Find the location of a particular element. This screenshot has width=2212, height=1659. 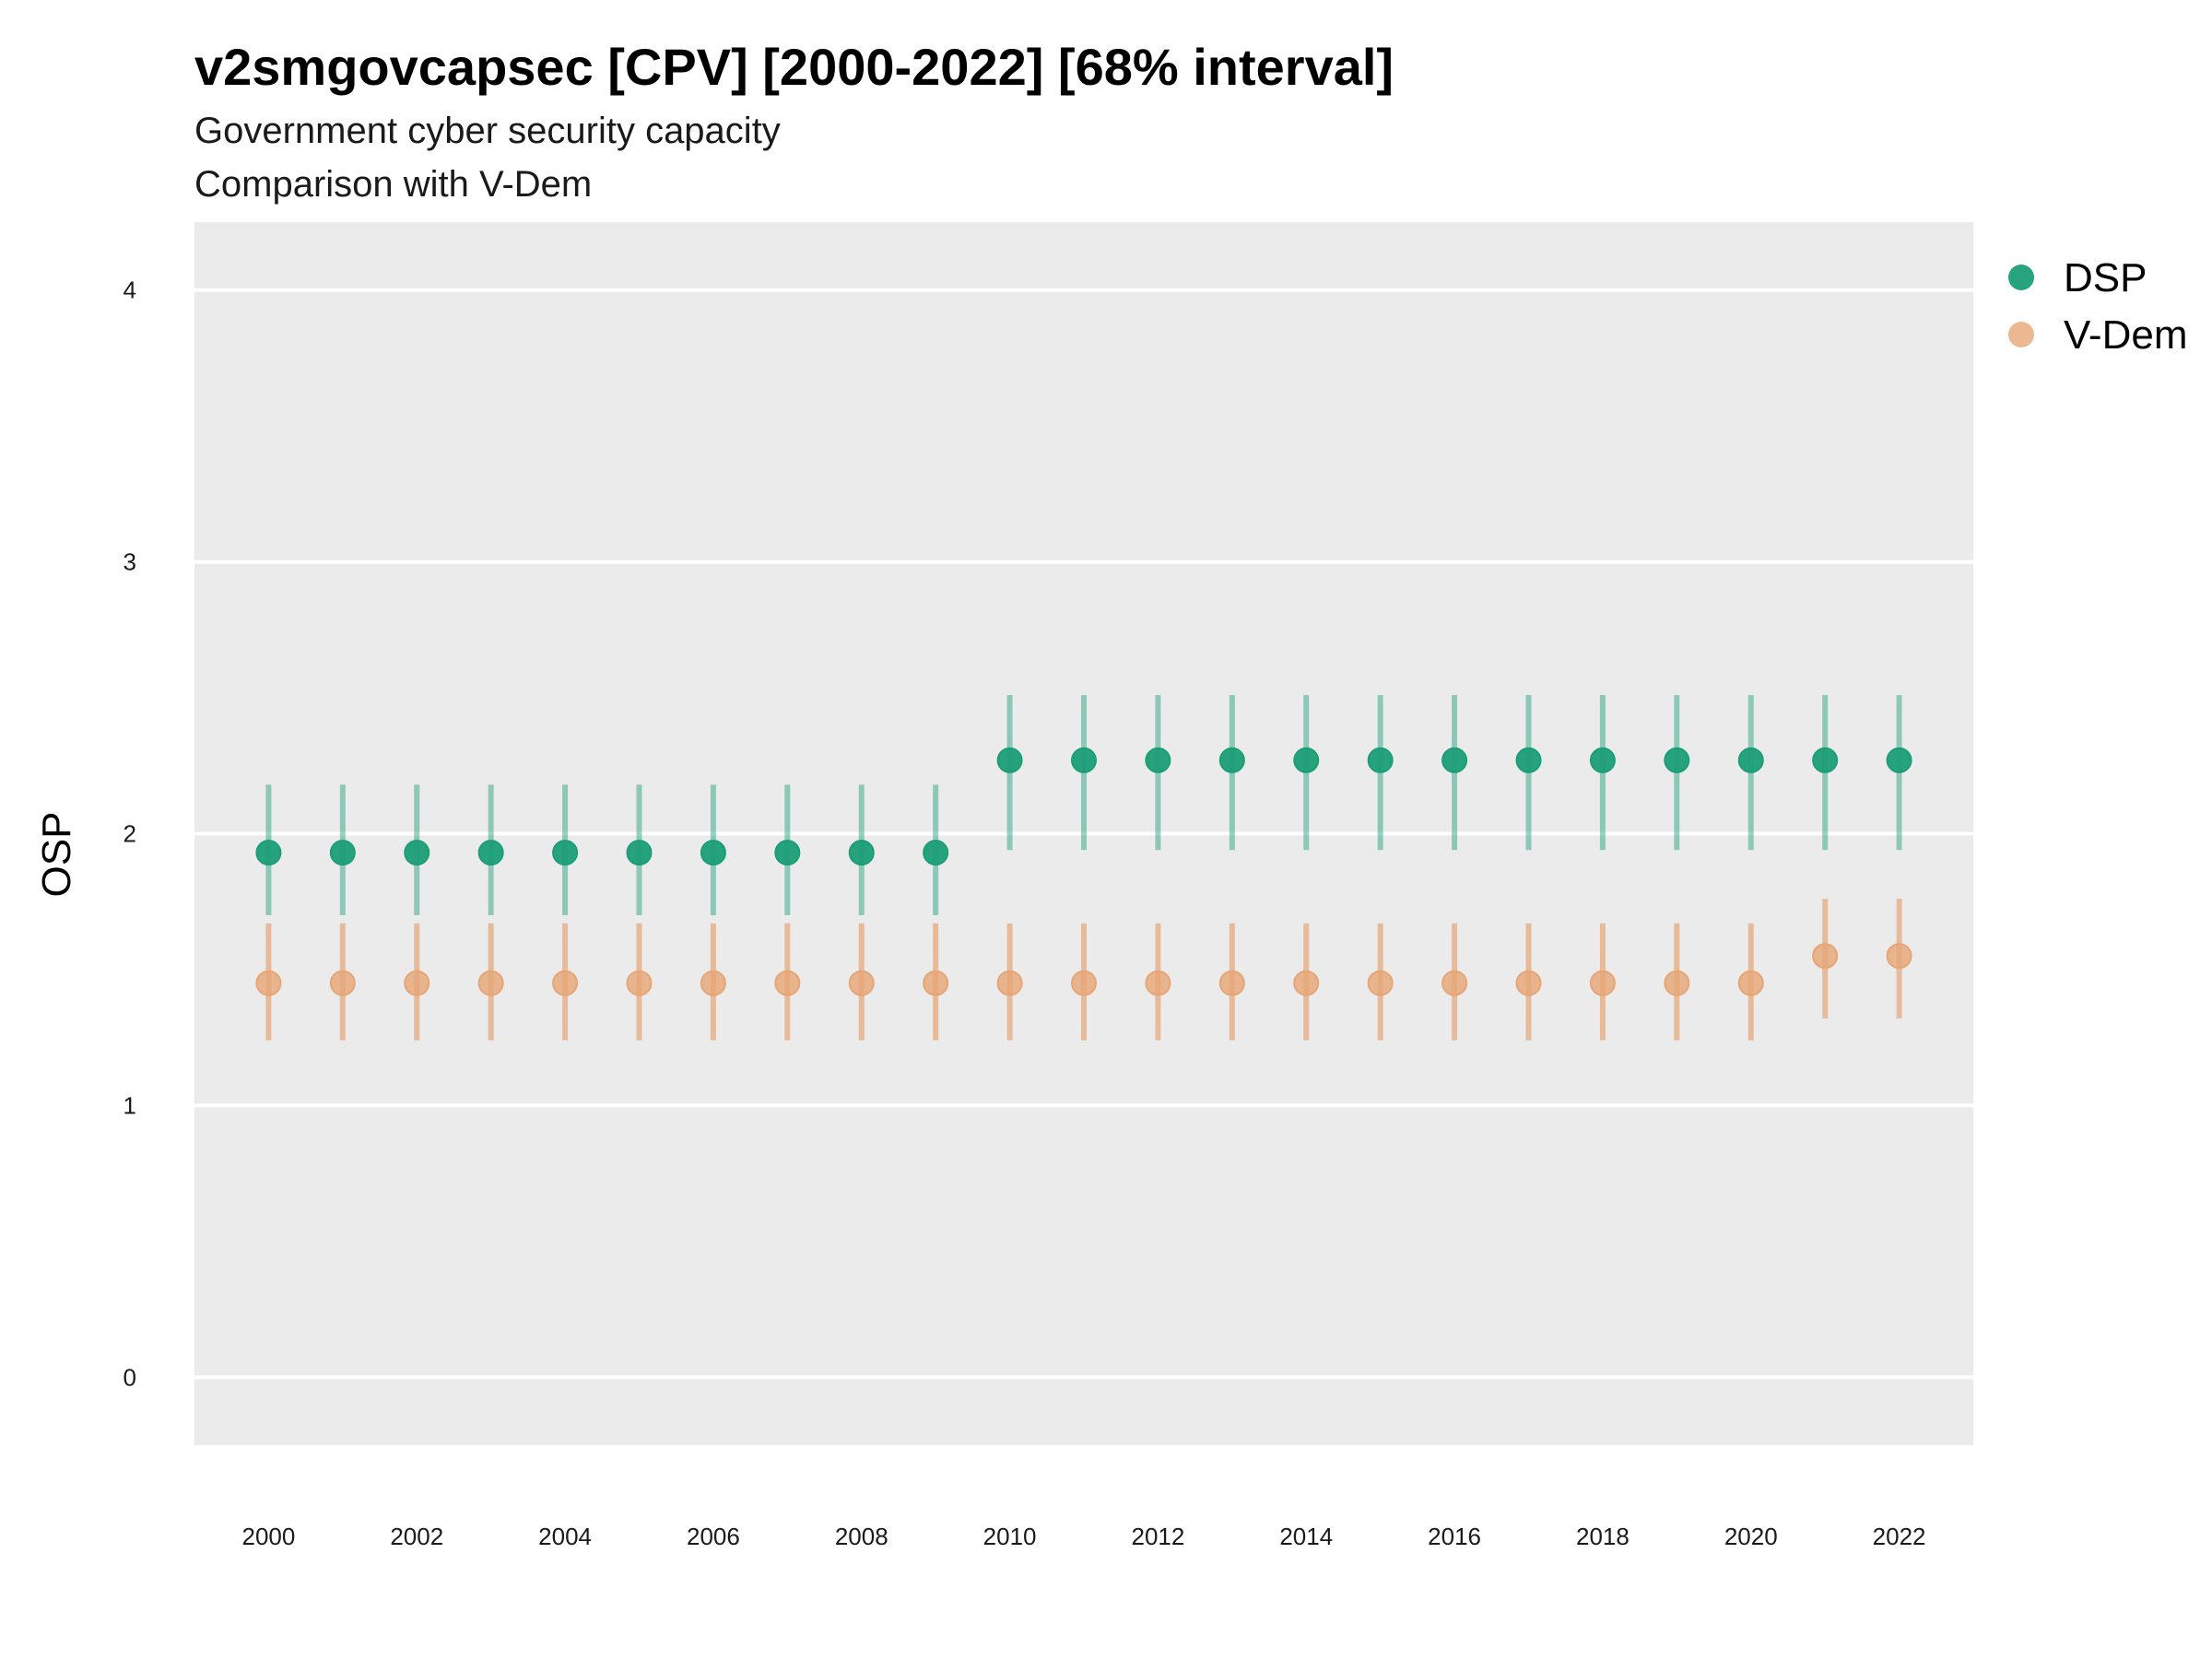

x-tick-label: 2010 is located at coordinates (1010, 1536).